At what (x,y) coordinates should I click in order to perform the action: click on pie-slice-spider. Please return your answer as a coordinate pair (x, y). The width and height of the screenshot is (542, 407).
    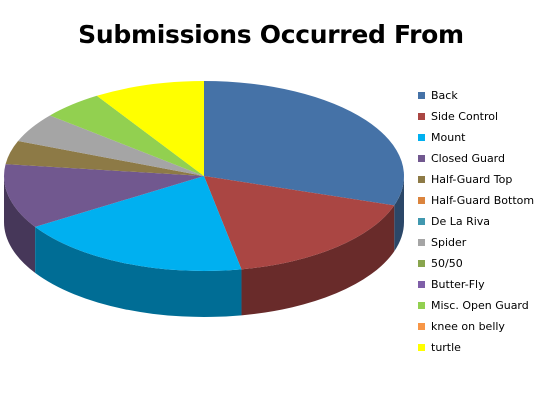
    Looking at the image, I should click on (111, 145).